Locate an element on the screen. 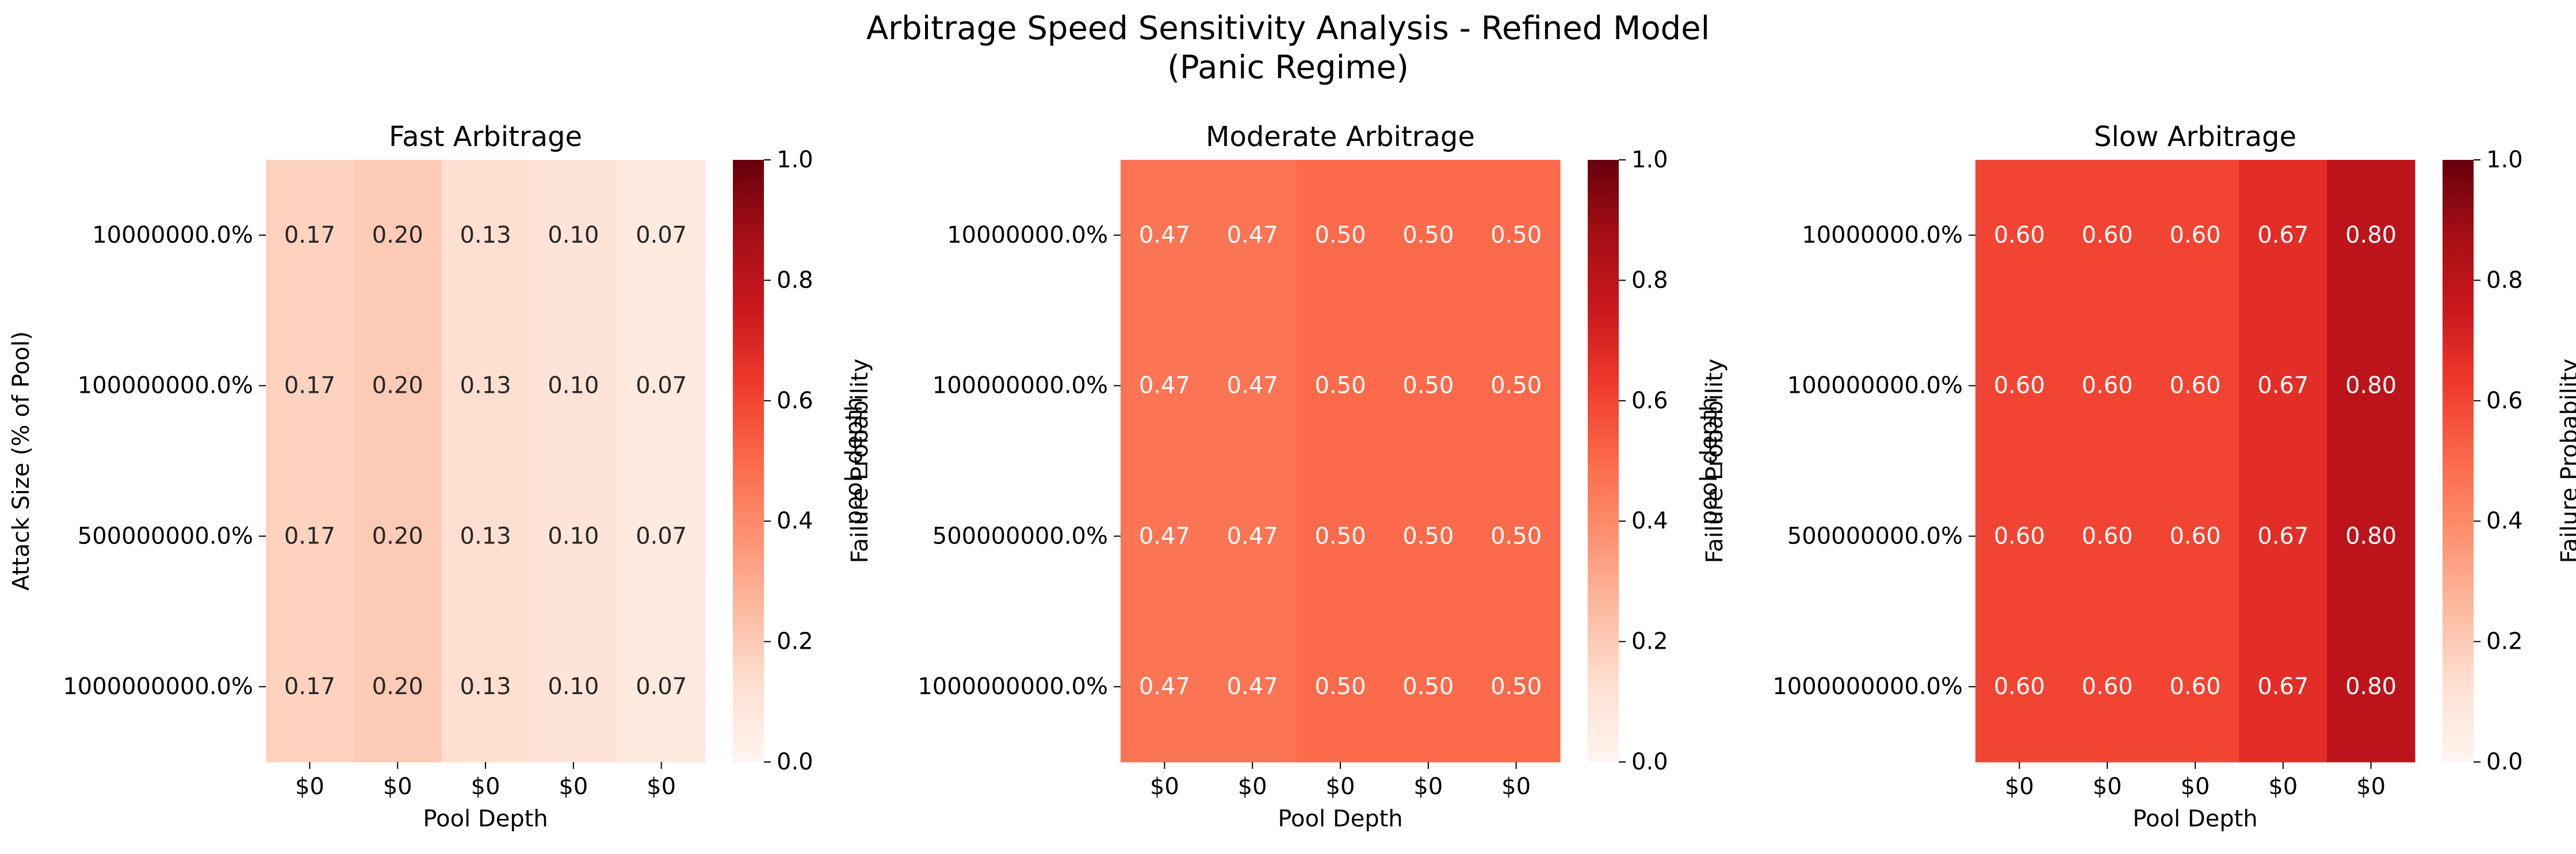 This screenshot has height=854, width=2576. cell-value-label: 0.50 is located at coordinates (1428, 686).